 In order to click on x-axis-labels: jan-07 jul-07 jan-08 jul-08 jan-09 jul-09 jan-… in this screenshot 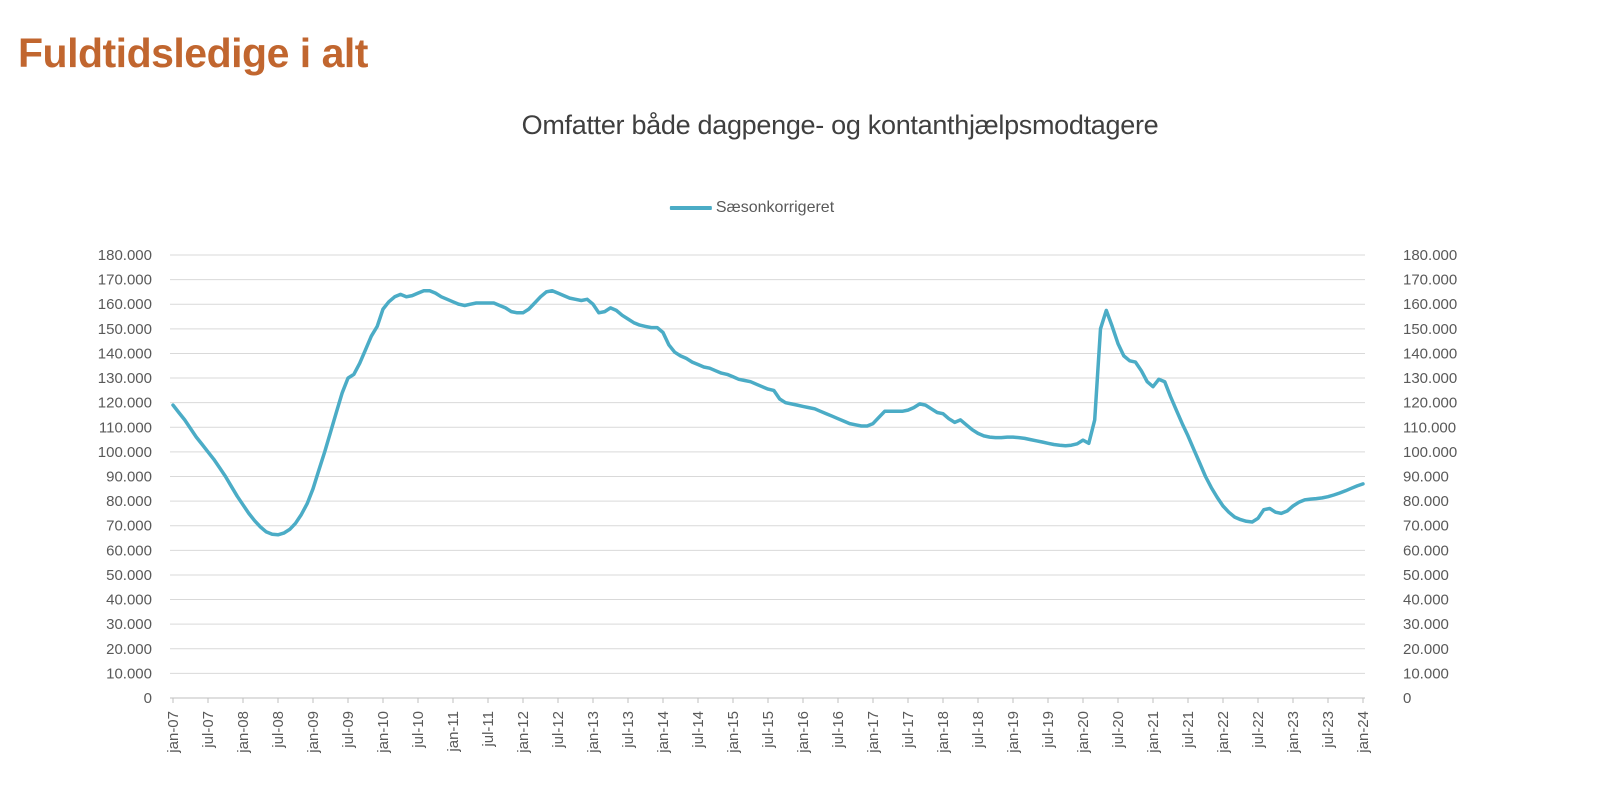, I will do `click(768, 732)`.